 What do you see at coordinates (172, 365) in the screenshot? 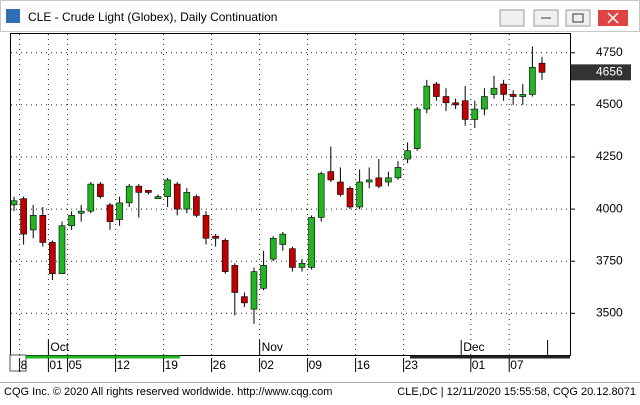
I see `x-tick-label: 19` at bounding box center [172, 365].